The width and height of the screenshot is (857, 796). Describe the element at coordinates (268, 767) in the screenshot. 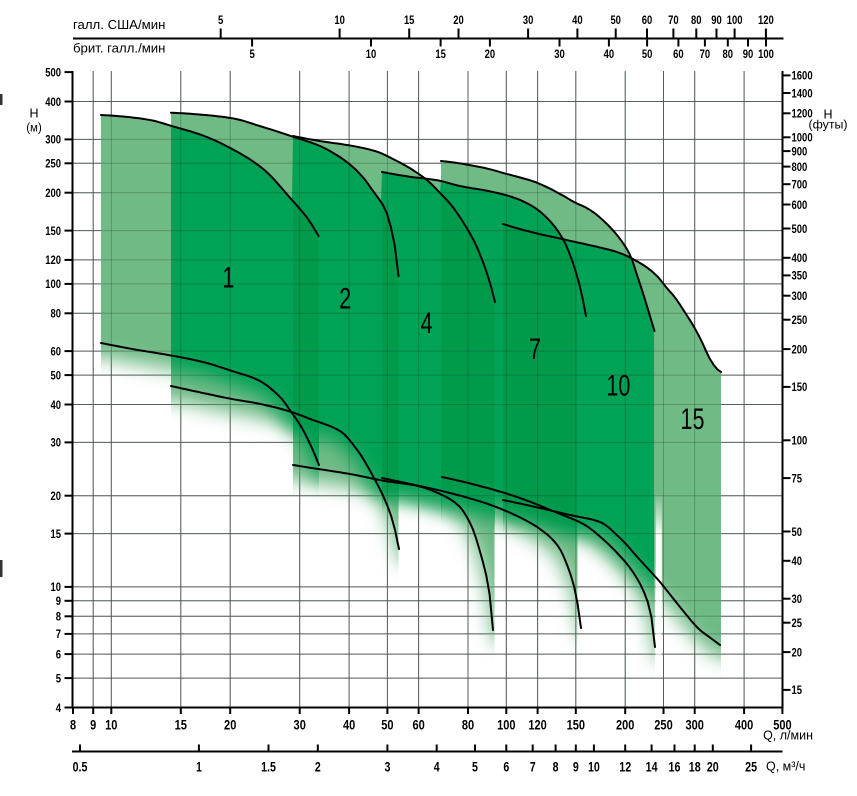

I see `svg-text: 1.5` at that location.